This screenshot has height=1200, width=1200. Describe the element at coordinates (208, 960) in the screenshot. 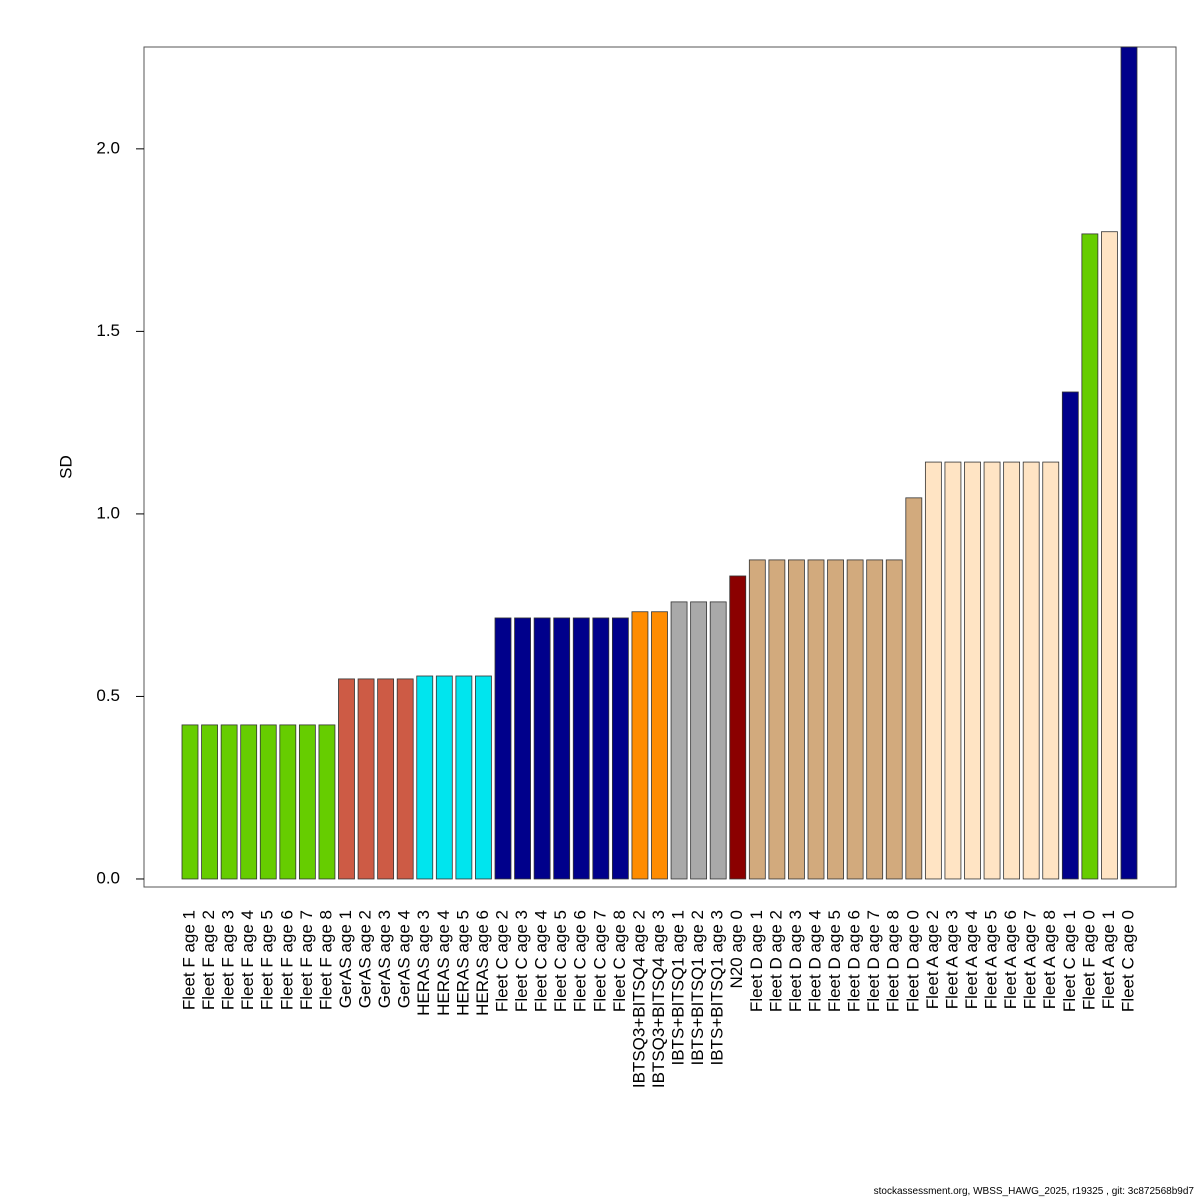

I see `x-tick-label: Fleet F age 2` at that location.